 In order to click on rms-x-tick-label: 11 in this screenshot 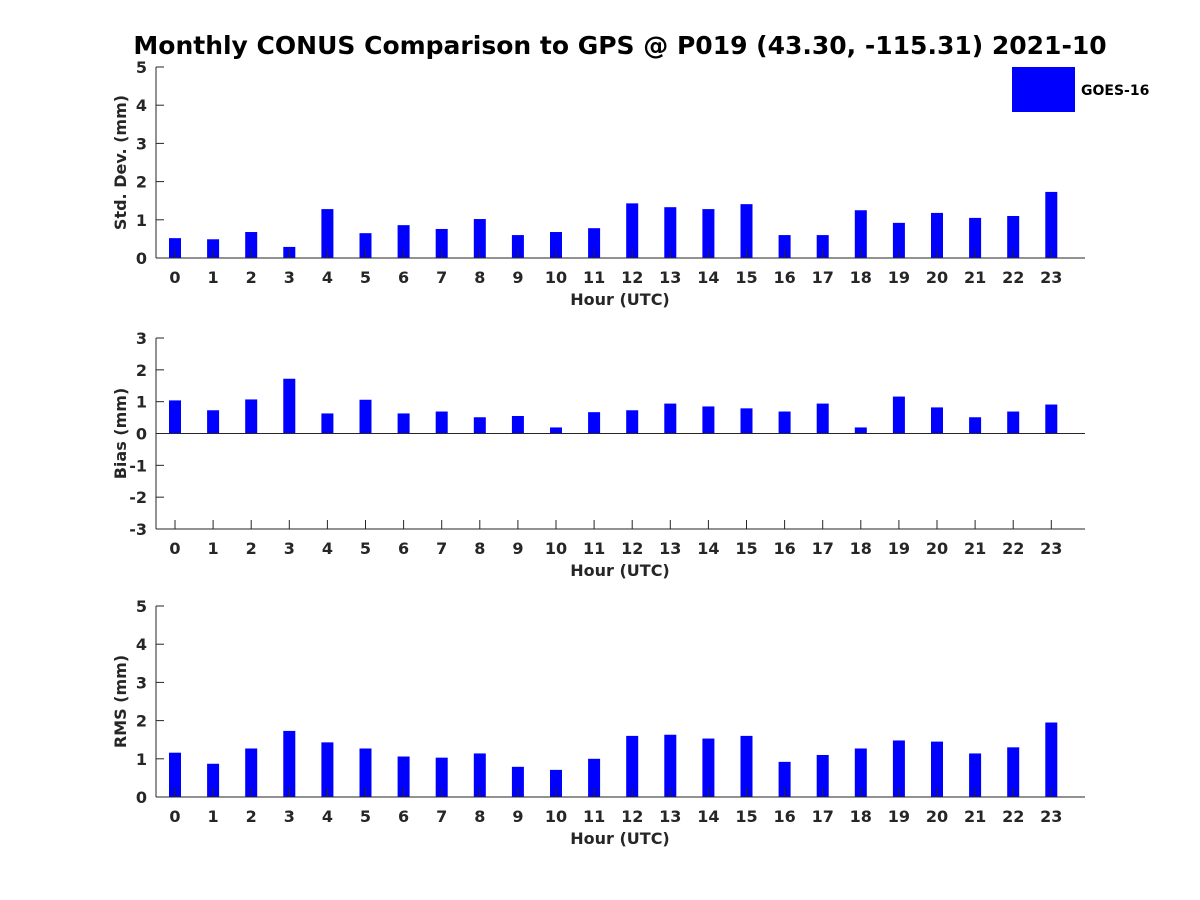, I will do `click(594, 816)`.